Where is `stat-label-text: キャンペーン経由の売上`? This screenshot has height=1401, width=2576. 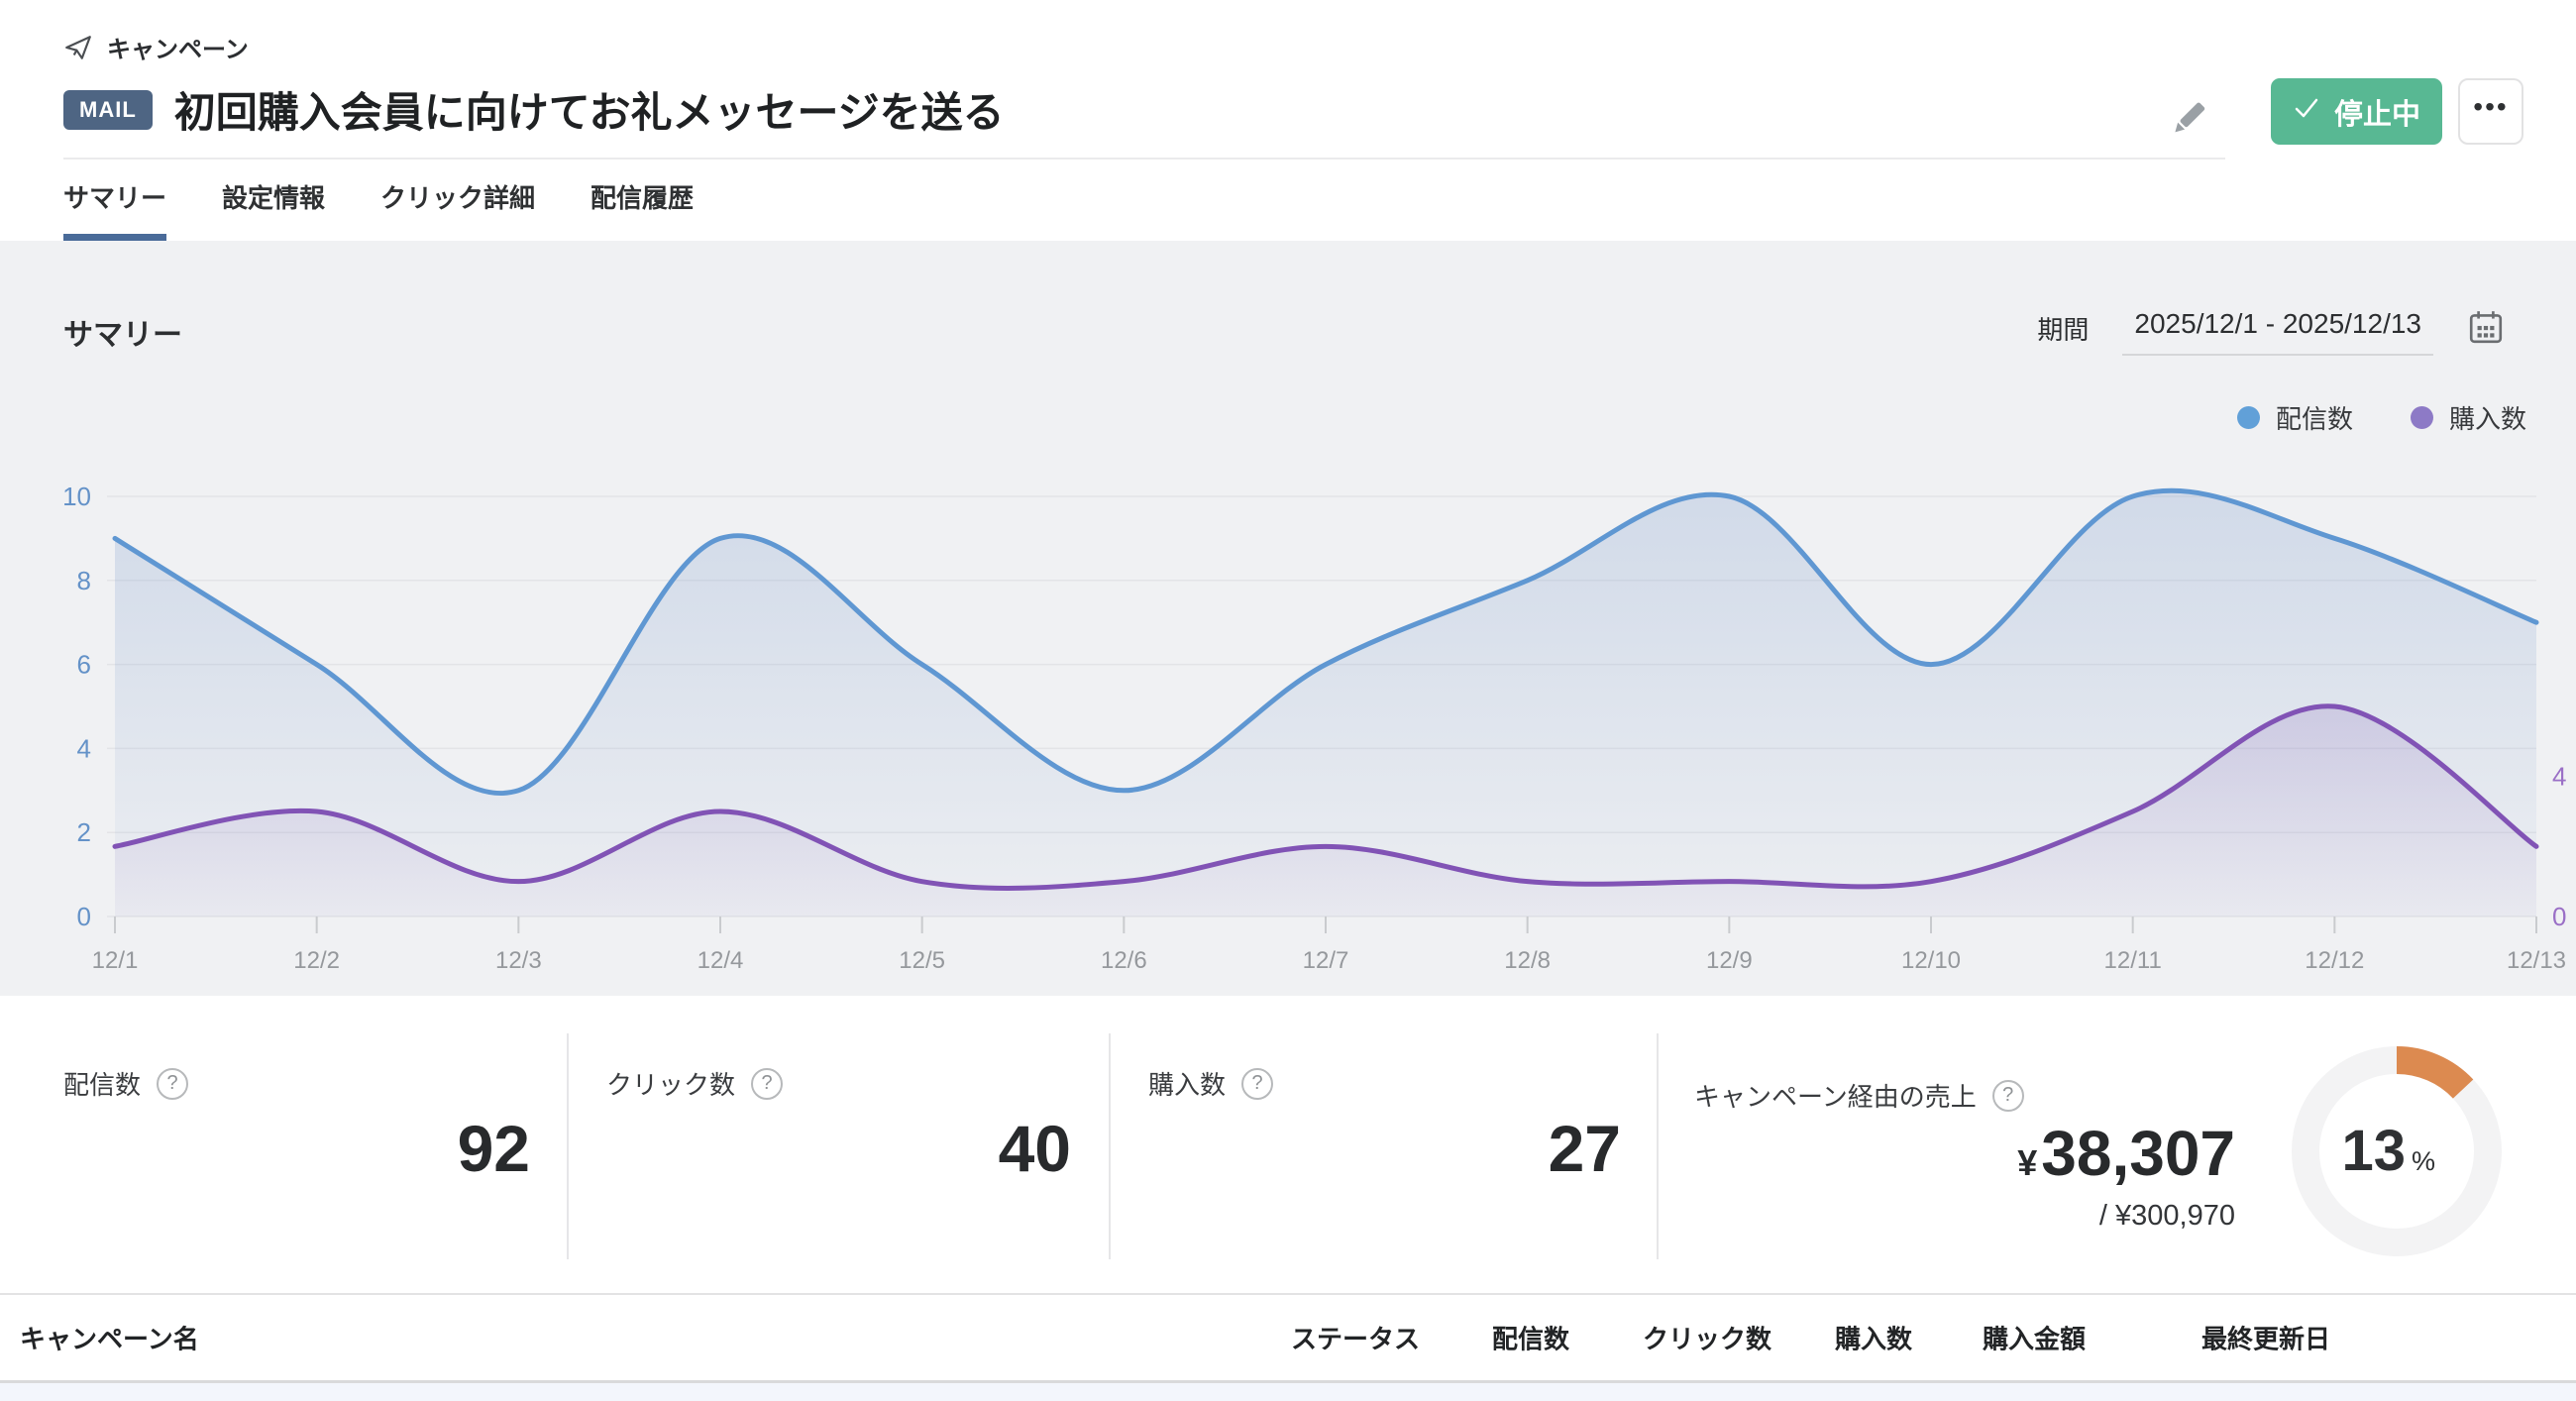 stat-label-text: キャンペーン経由の売上 is located at coordinates (1835, 1097).